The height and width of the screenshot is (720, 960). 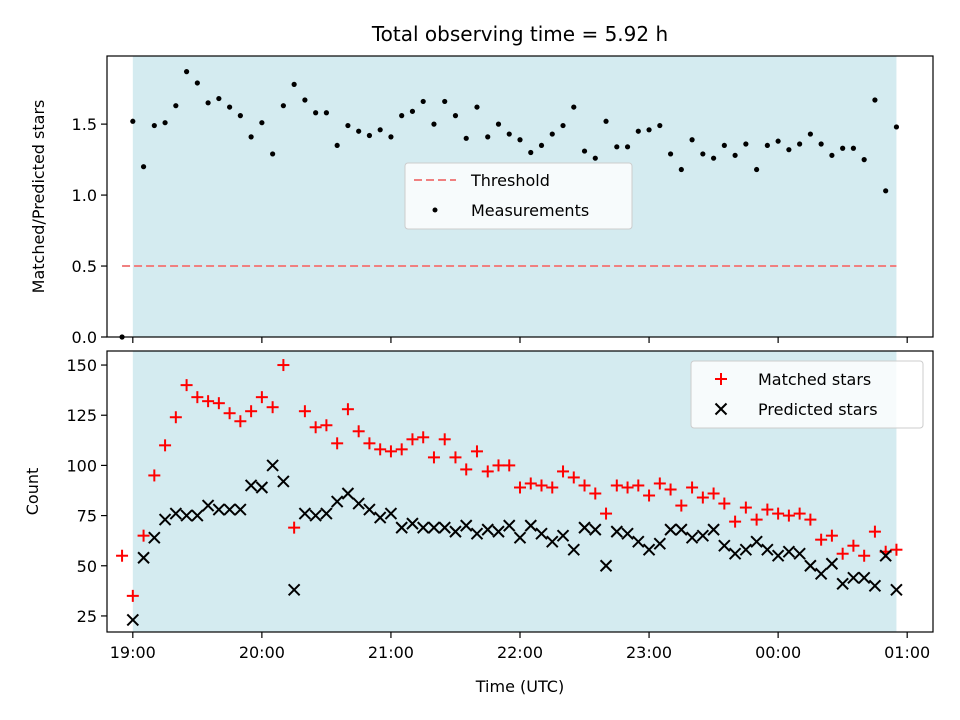 What do you see at coordinates (814, 379) in the screenshot?
I see `legend-matched-label: Matched stars` at bounding box center [814, 379].